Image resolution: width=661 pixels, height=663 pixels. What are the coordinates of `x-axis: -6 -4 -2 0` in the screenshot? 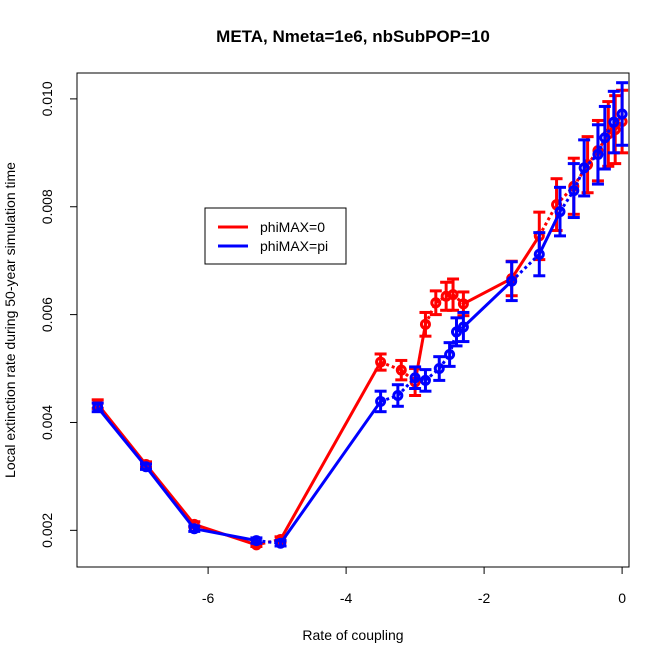 It's located at (414, 586).